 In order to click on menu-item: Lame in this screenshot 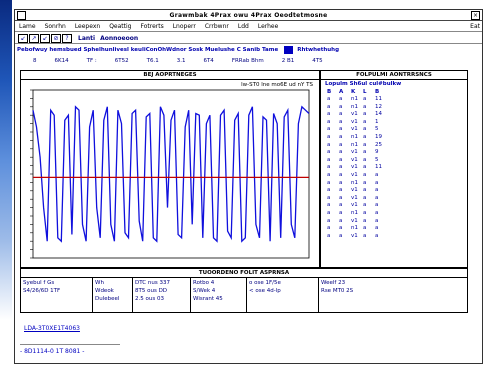, I will do `click(27, 26)`.